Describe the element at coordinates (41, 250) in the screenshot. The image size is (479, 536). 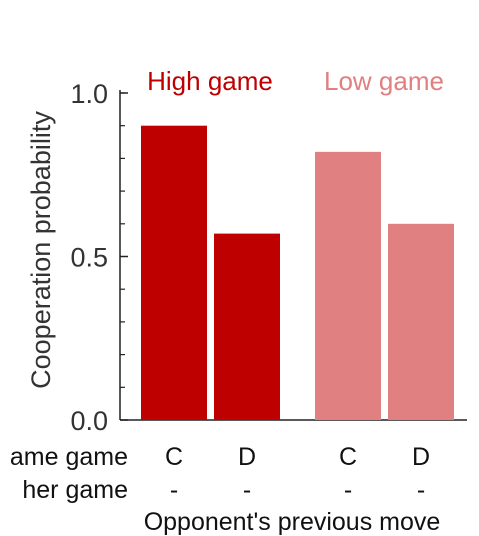
I see `y-axis-label: Cooperation probability` at that location.